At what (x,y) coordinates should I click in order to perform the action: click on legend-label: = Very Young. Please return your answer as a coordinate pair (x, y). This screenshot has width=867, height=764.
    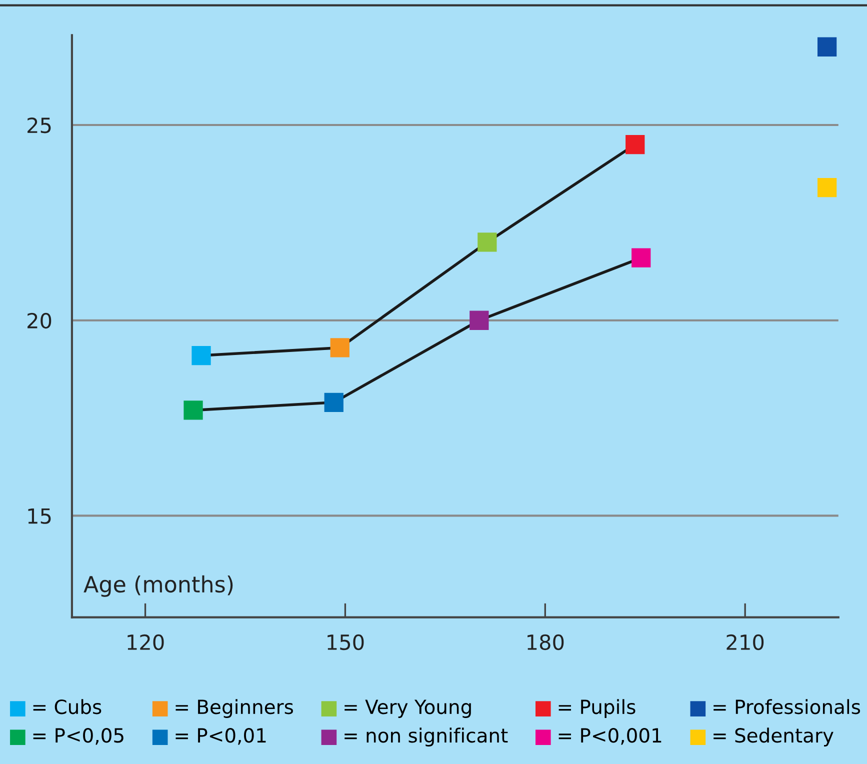
    Looking at the image, I should click on (407, 709).